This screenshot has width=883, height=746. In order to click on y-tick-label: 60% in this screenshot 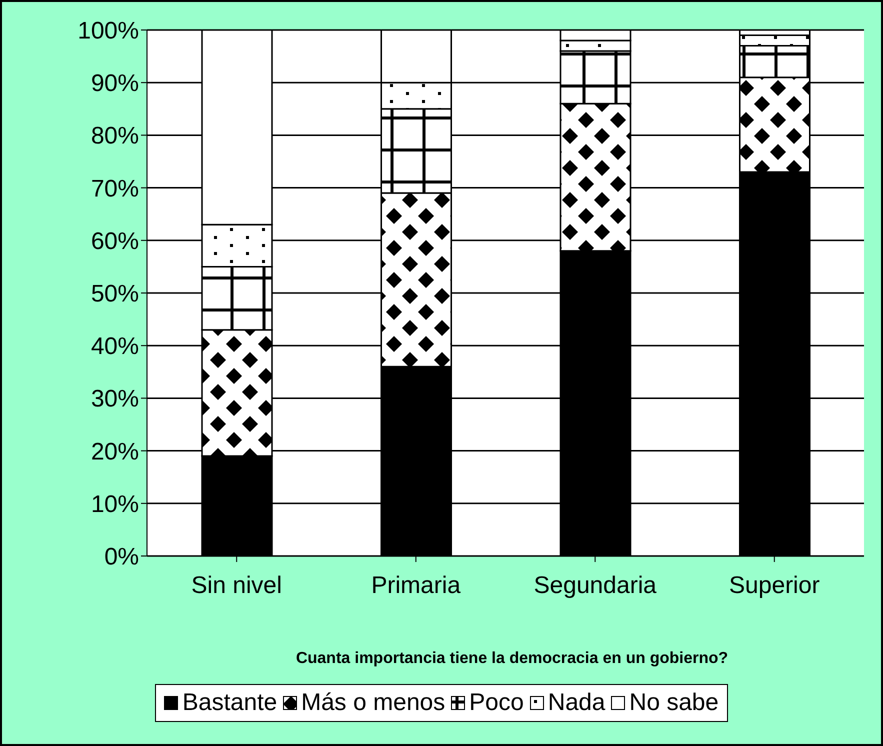, I will do `click(114, 241)`.